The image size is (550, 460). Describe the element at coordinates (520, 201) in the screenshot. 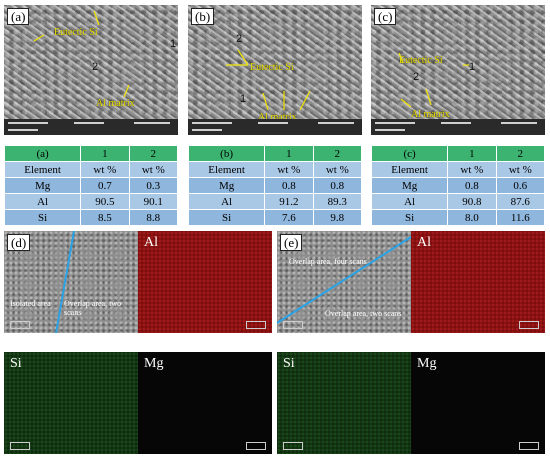

I see `table-cell: 87.6` at that location.